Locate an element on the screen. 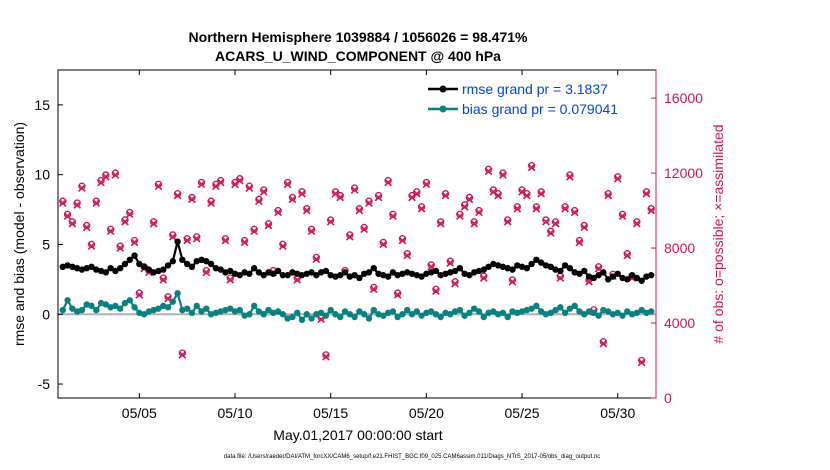 The height and width of the screenshot is (470, 830). y-right-tick-label: 0 is located at coordinates (668, 398).